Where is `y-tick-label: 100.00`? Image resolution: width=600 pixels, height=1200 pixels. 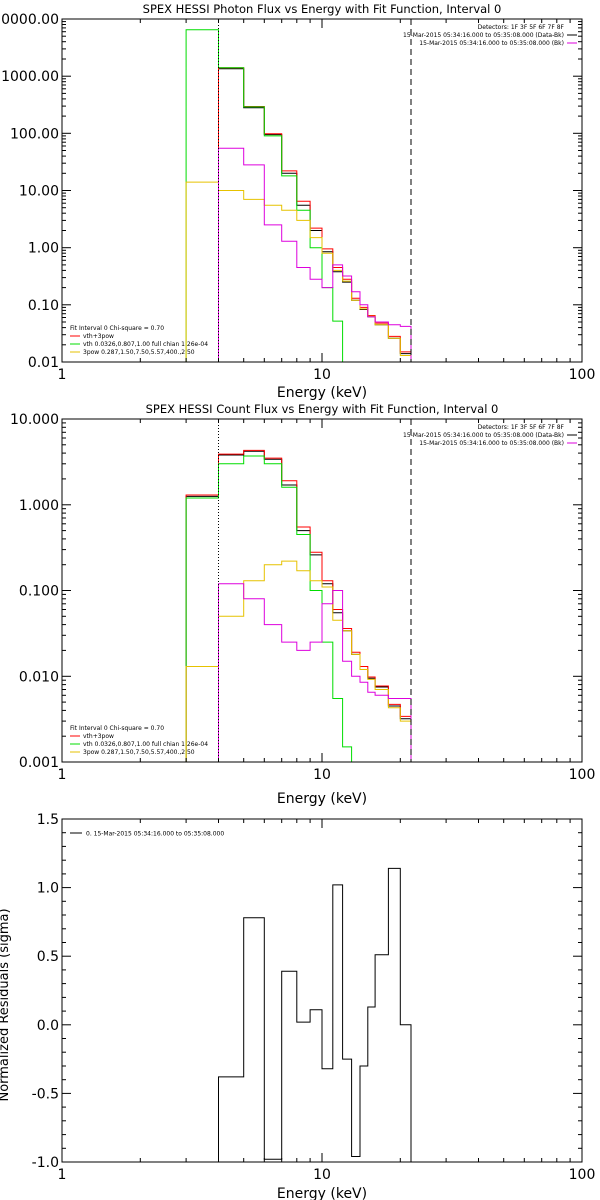 y-tick-label: 100.00 is located at coordinates (34, 134).